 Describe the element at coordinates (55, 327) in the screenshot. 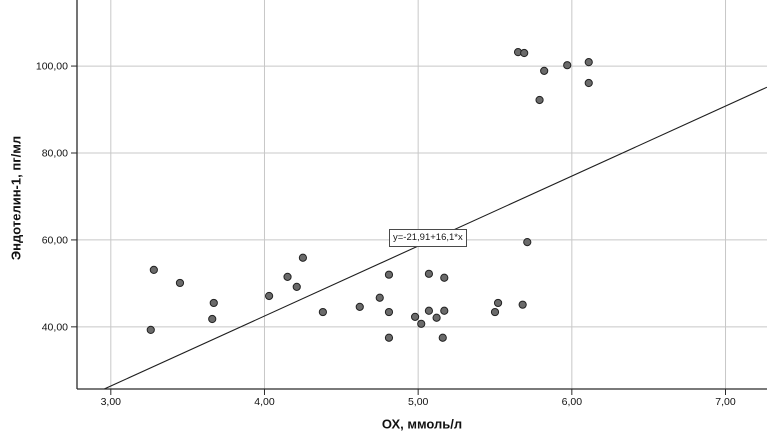

I see `y-tick-label: 40,00` at that location.